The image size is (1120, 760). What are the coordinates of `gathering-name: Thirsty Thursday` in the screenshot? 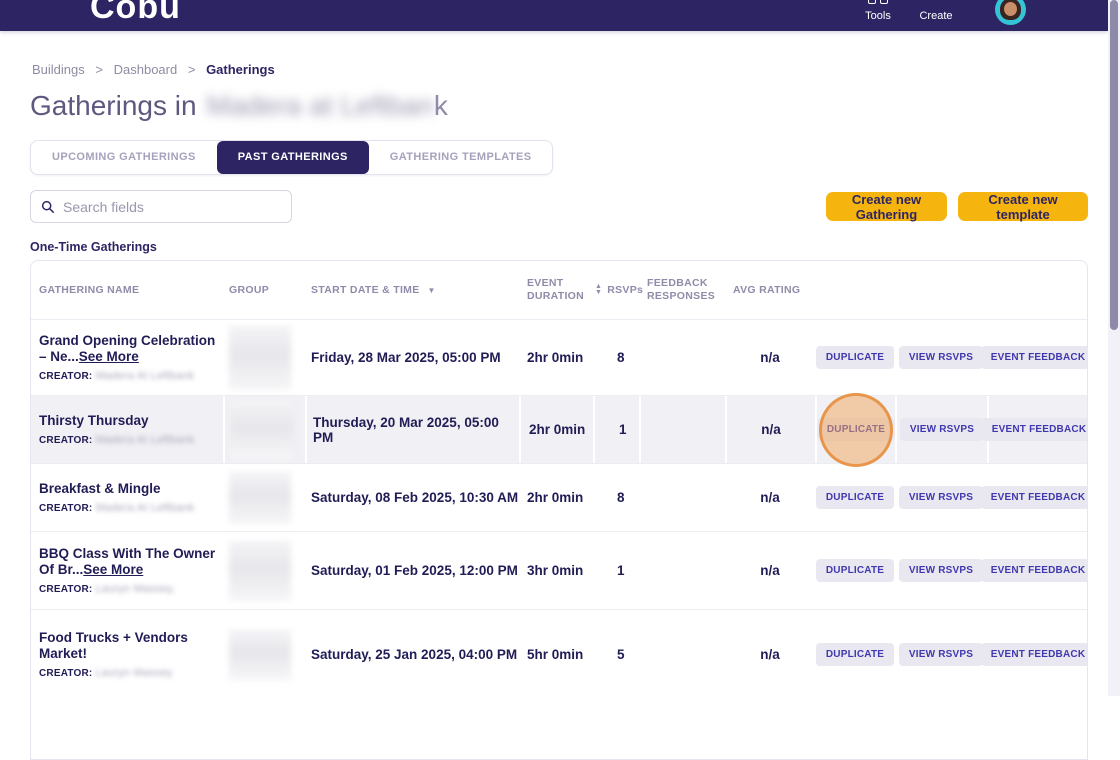 It's located at (94, 420).